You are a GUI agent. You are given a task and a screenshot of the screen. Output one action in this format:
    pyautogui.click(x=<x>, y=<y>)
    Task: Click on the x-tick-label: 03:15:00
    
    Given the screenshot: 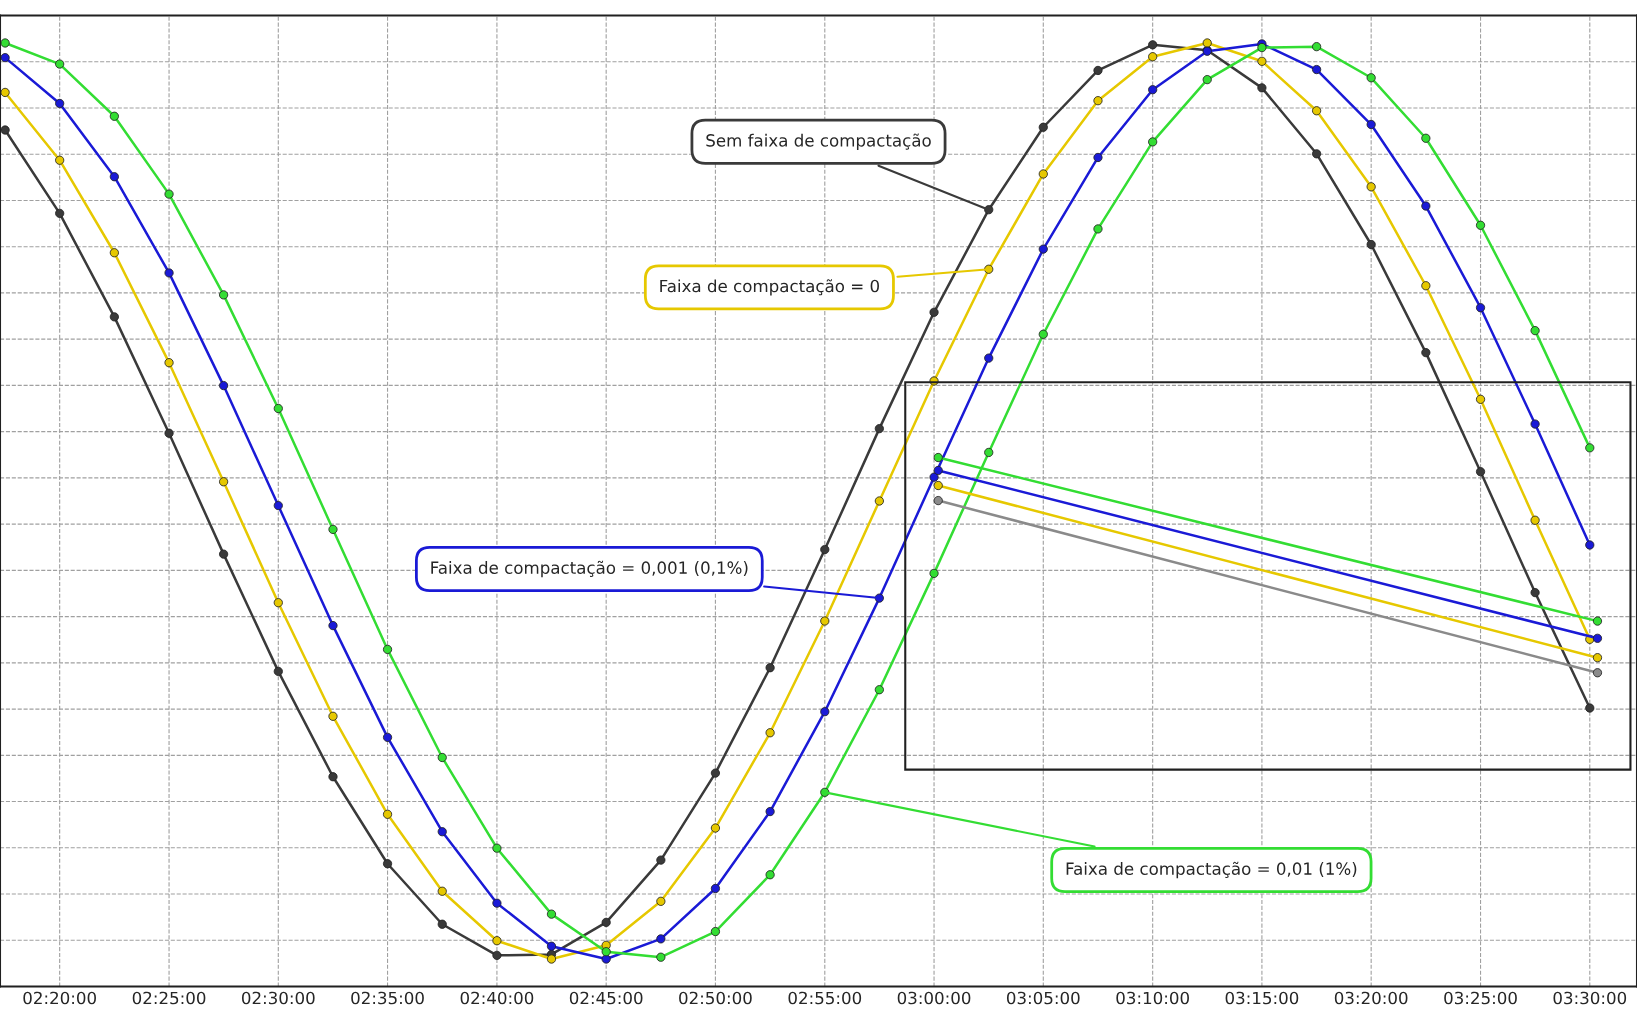 What is the action you would take?
    pyautogui.click(x=1262, y=998)
    